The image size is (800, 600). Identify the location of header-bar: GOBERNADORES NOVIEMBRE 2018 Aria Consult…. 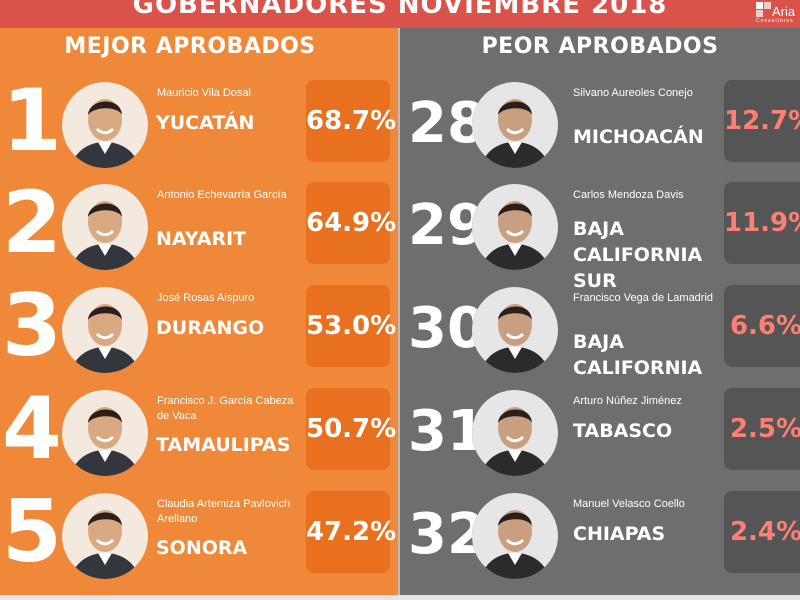
(400, 14).